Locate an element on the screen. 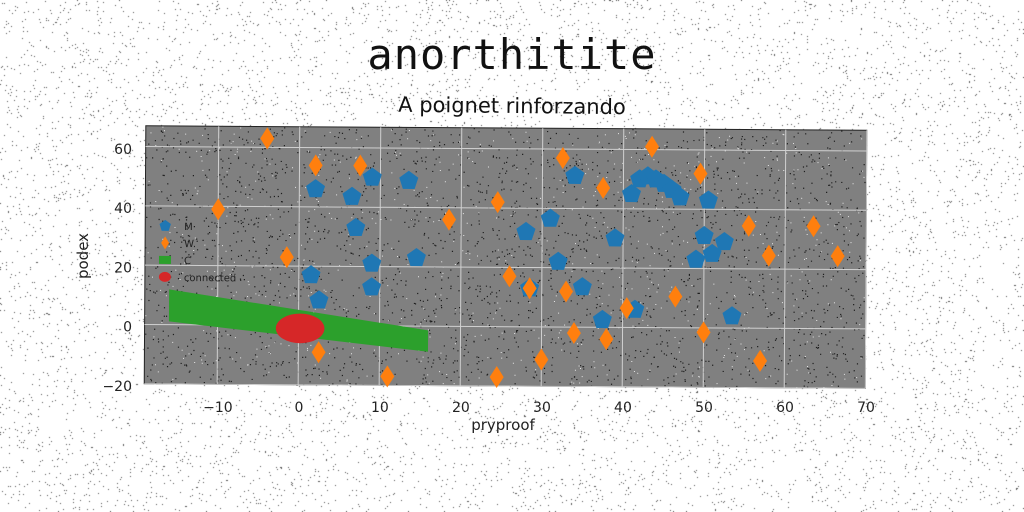 The image size is (1024, 512). y-tick-label: −20 is located at coordinates (117, 387).